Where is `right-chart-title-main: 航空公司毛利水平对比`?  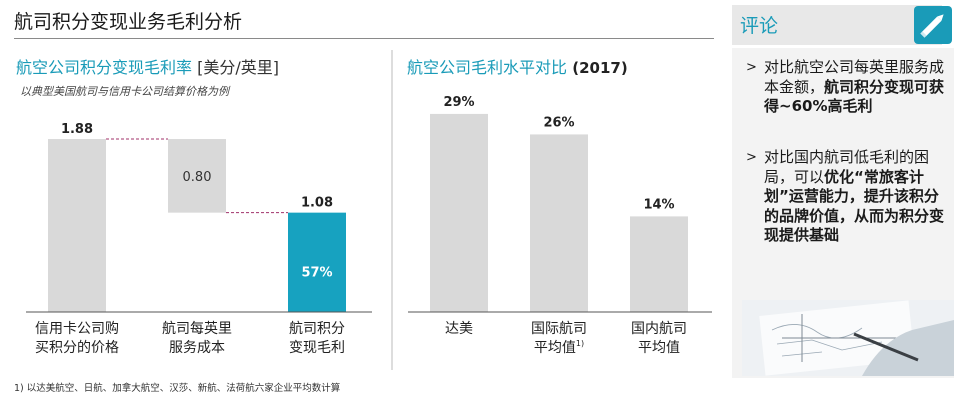 right-chart-title-main: 航空公司毛利水平对比 is located at coordinates (487, 67).